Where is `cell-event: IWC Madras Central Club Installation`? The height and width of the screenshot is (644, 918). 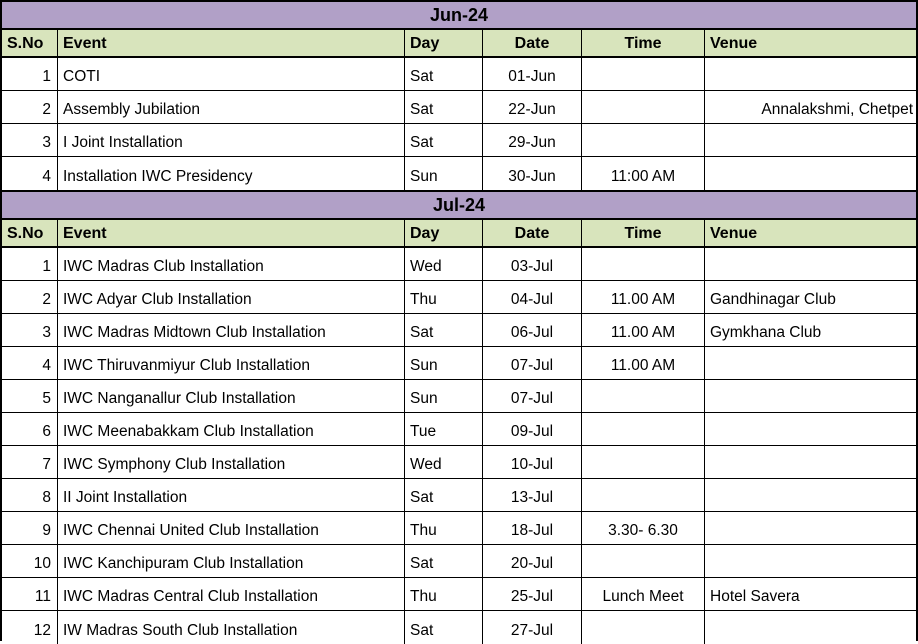 cell-event: IWC Madras Central Club Installation is located at coordinates (231, 594).